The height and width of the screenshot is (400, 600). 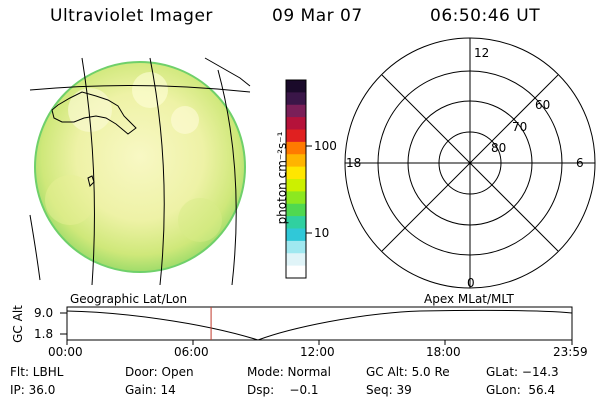 I want to click on continent-outline, so click(x=94, y=113).